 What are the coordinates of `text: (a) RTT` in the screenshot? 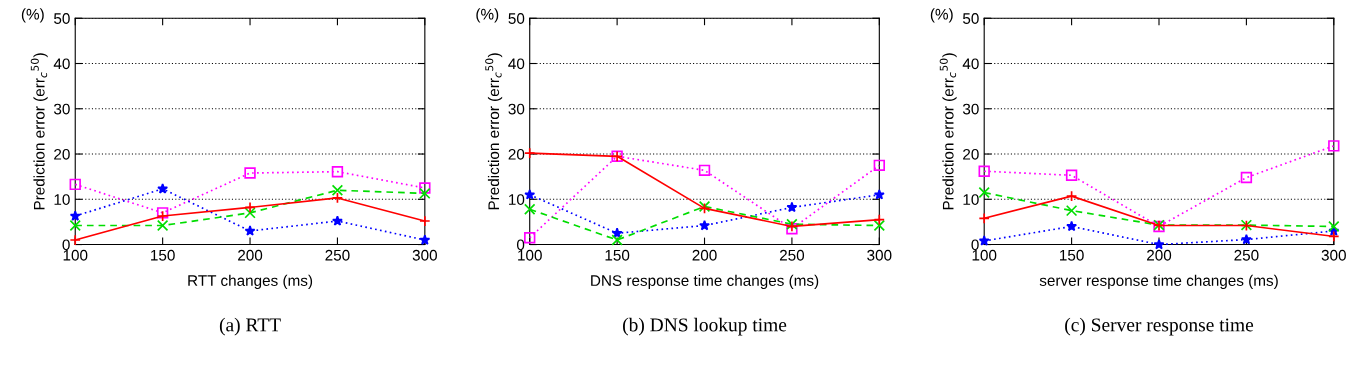 It's located at (250, 326).